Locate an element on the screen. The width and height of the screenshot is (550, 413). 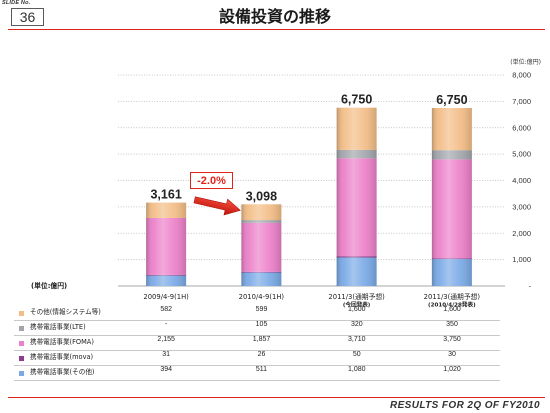
y-tick-label: 2,000 is located at coordinates (521, 233).